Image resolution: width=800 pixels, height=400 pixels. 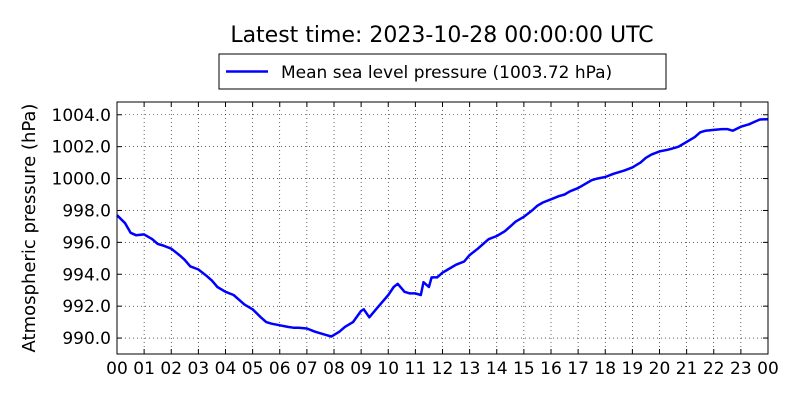 I want to click on x-tick-label: 13, so click(x=470, y=369).